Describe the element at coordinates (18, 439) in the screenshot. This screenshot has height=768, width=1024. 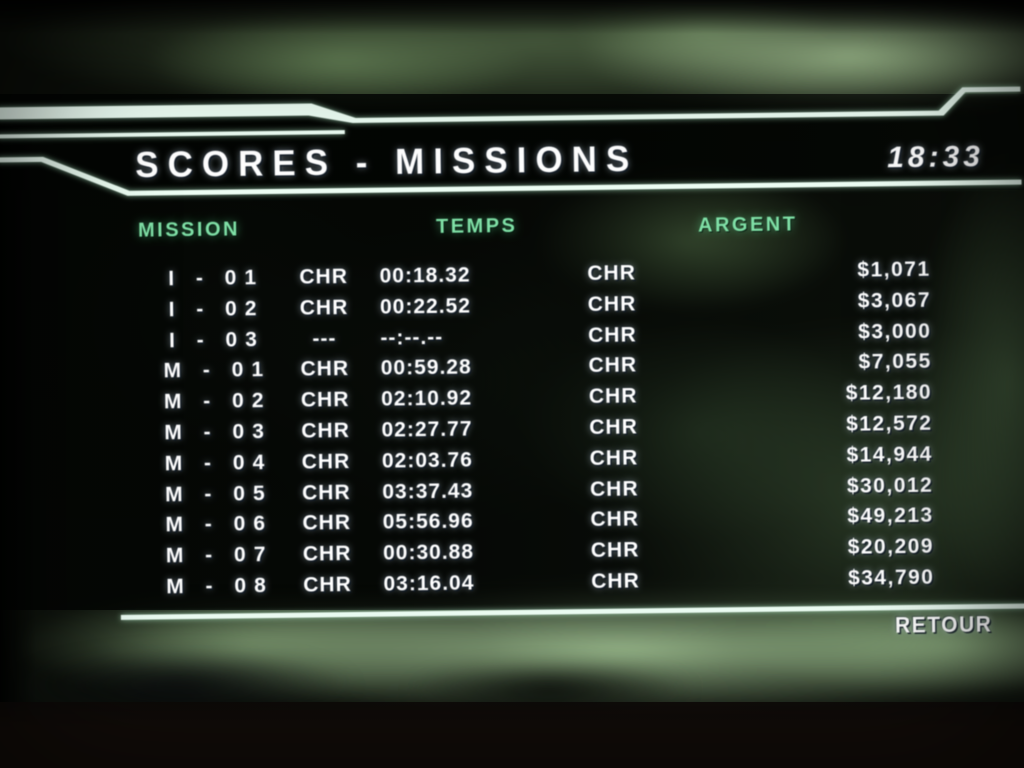
I see `left-edge-shadow` at that location.